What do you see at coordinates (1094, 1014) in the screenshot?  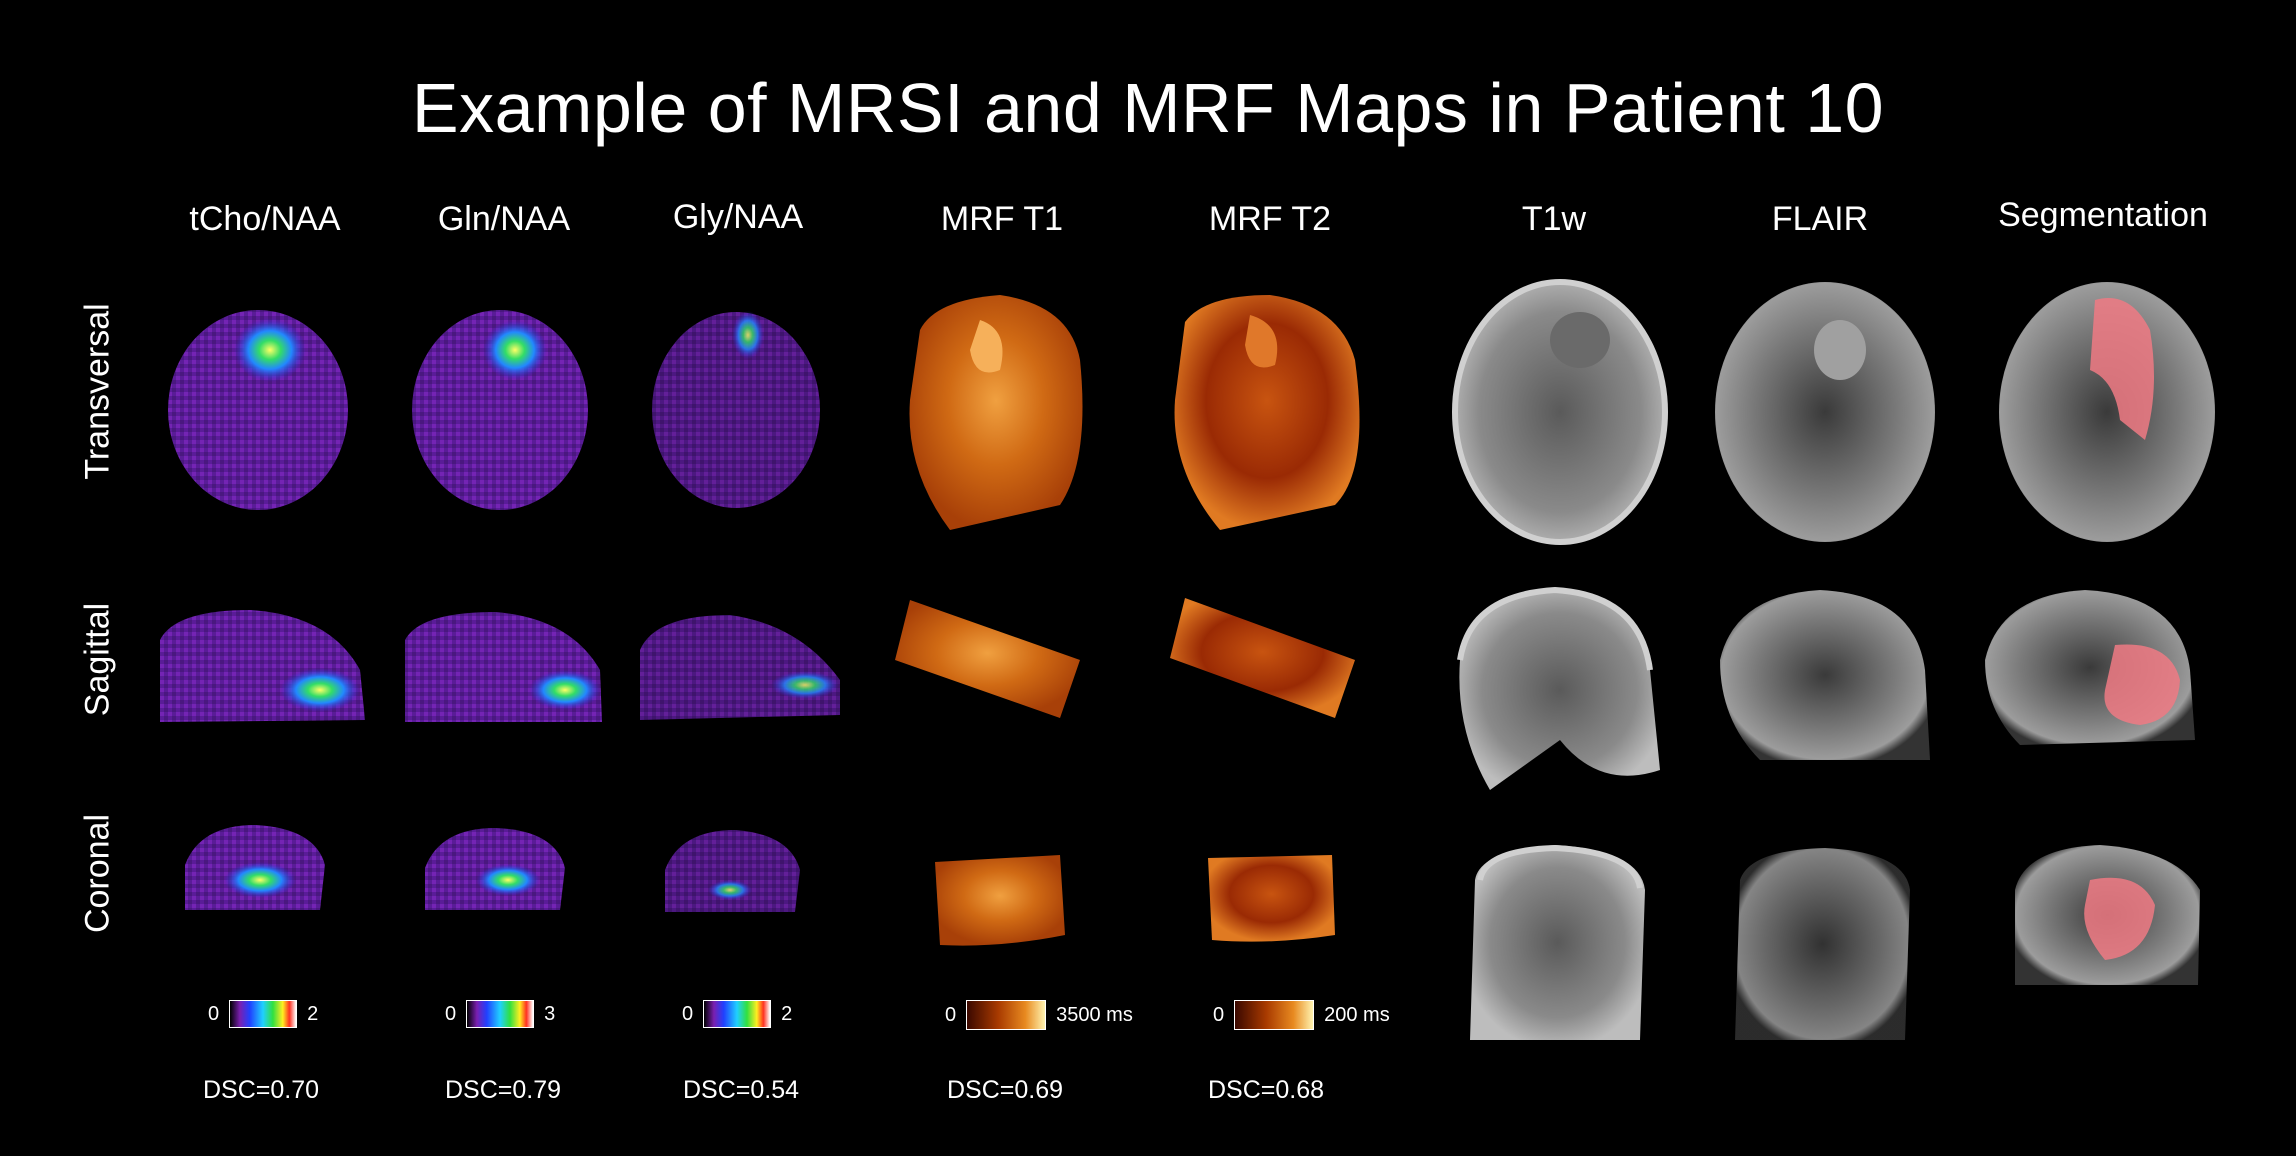 I see `colorbar-max: 3500 ms` at bounding box center [1094, 1014].